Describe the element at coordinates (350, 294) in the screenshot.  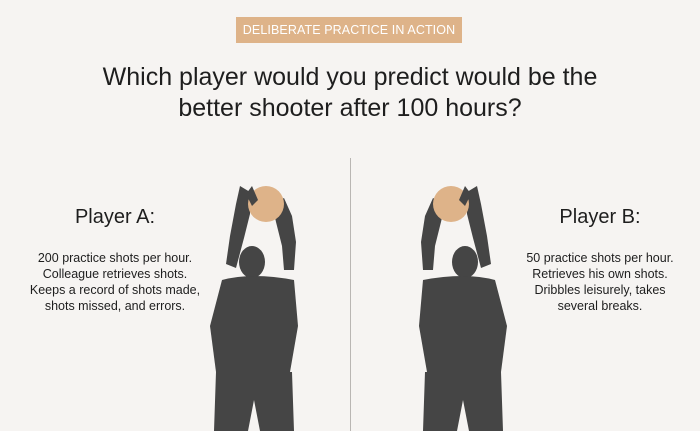
I see `center-divider` at that location.